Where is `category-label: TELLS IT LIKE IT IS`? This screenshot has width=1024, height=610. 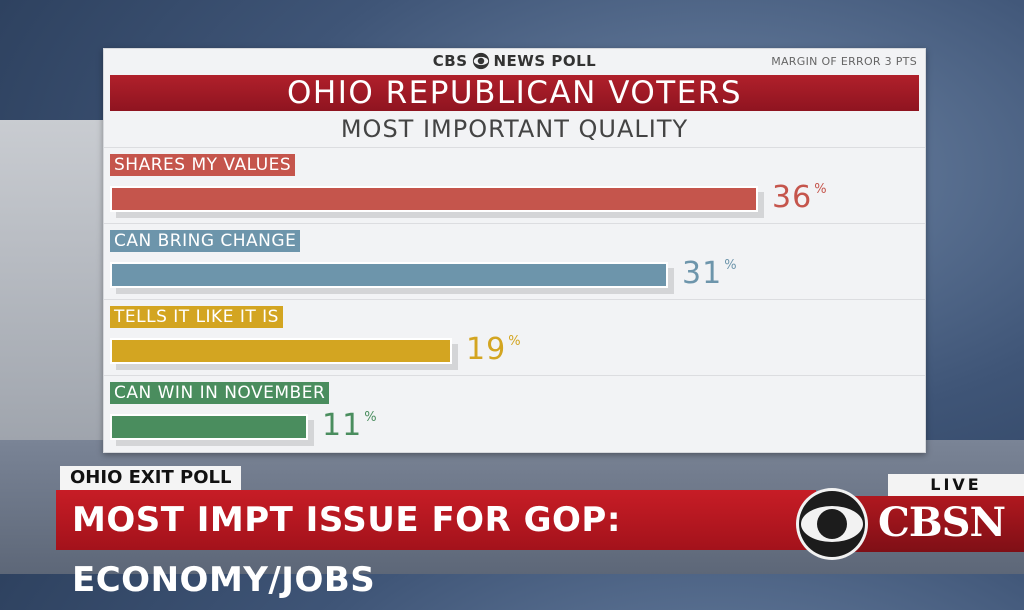
category-label: TELLS IT LIKE IT IS is located at coordinates (196, 317).